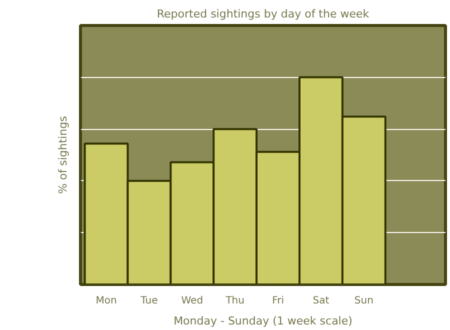 This screenshot has height=330, width=450. What do you see at coordinates (278, 301) in the screenshot?
I see `x-tick-label: Fri` at bounding box center [278, 301].